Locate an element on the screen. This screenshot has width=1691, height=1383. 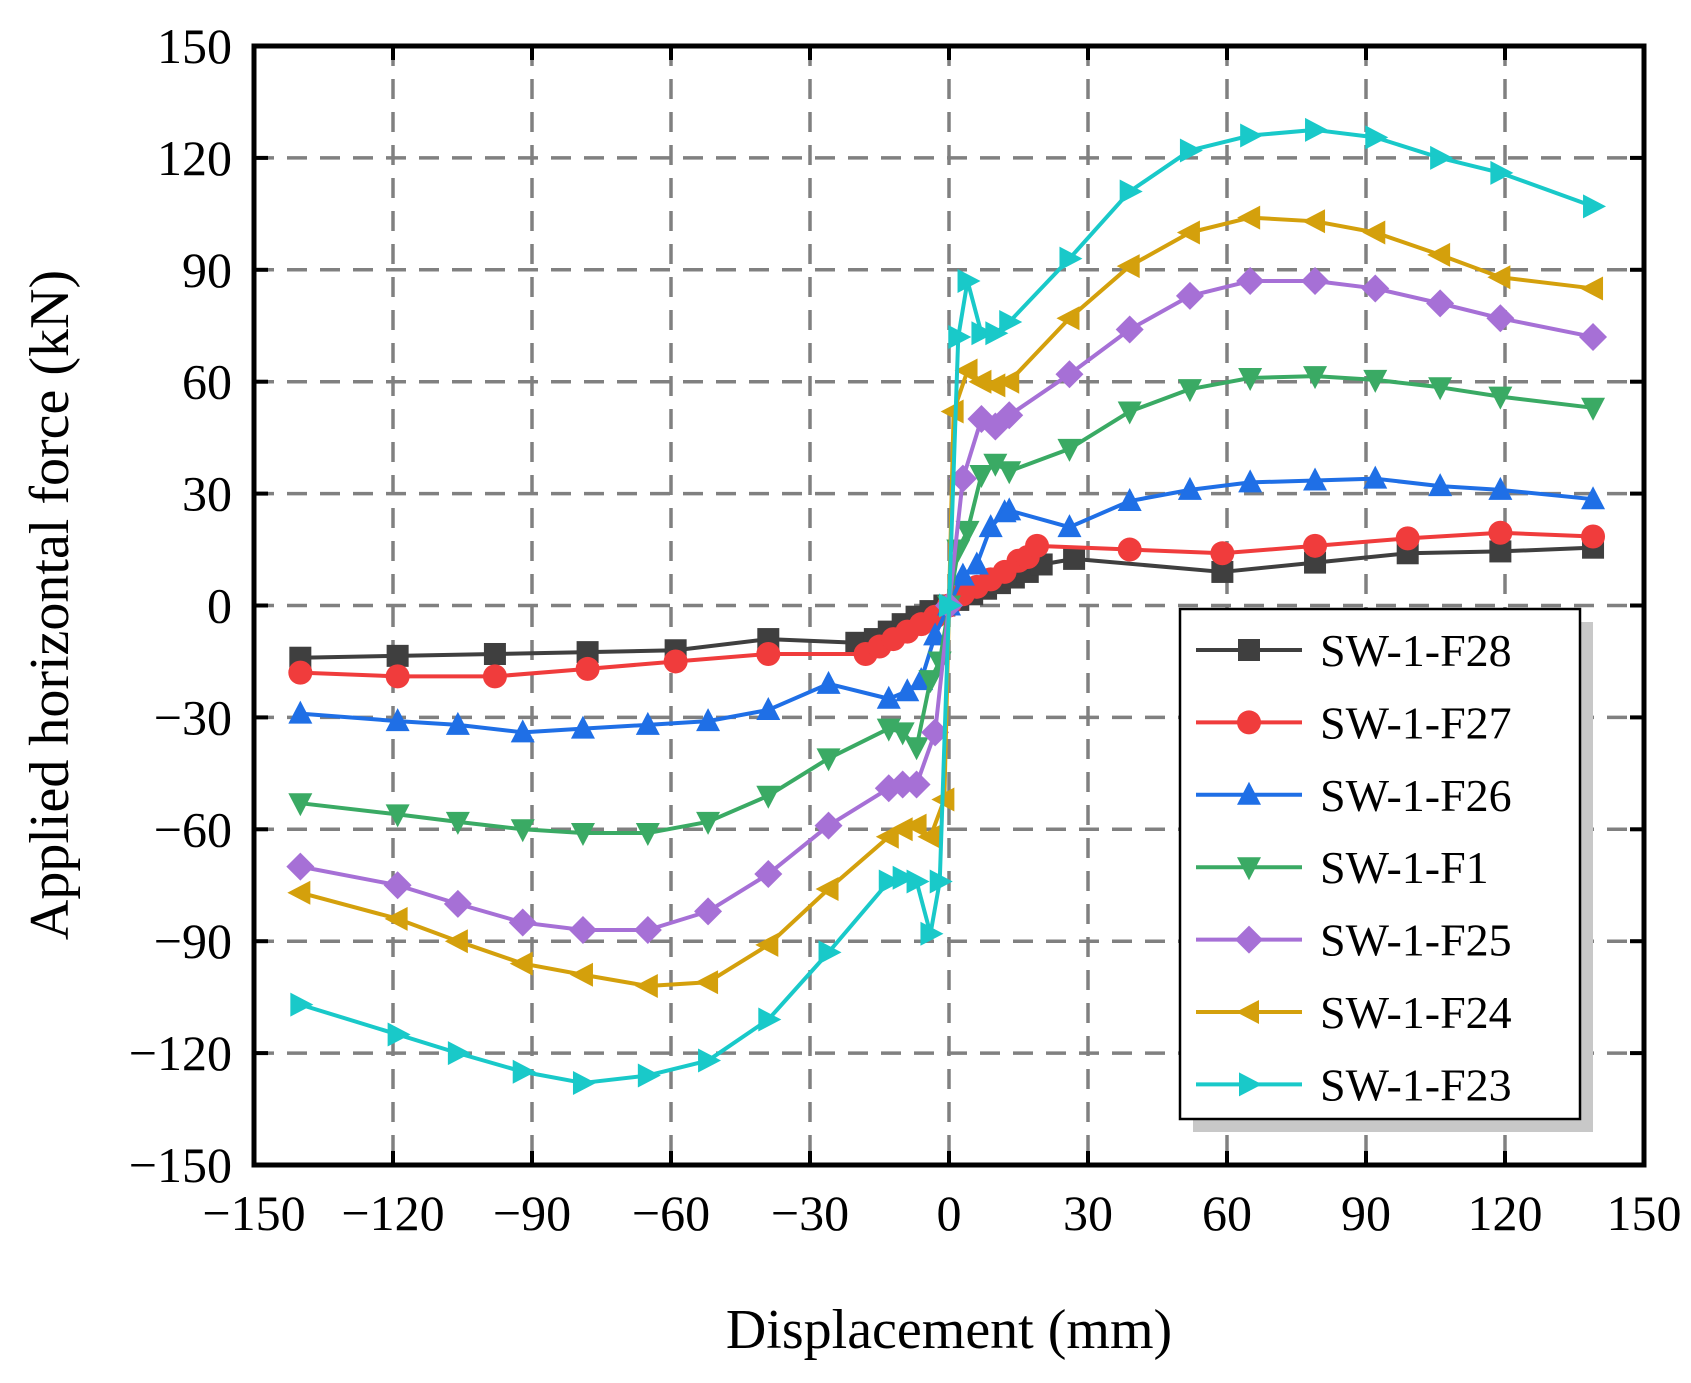
x-tick-label: 30 is located at coordinates (1088, 1213).